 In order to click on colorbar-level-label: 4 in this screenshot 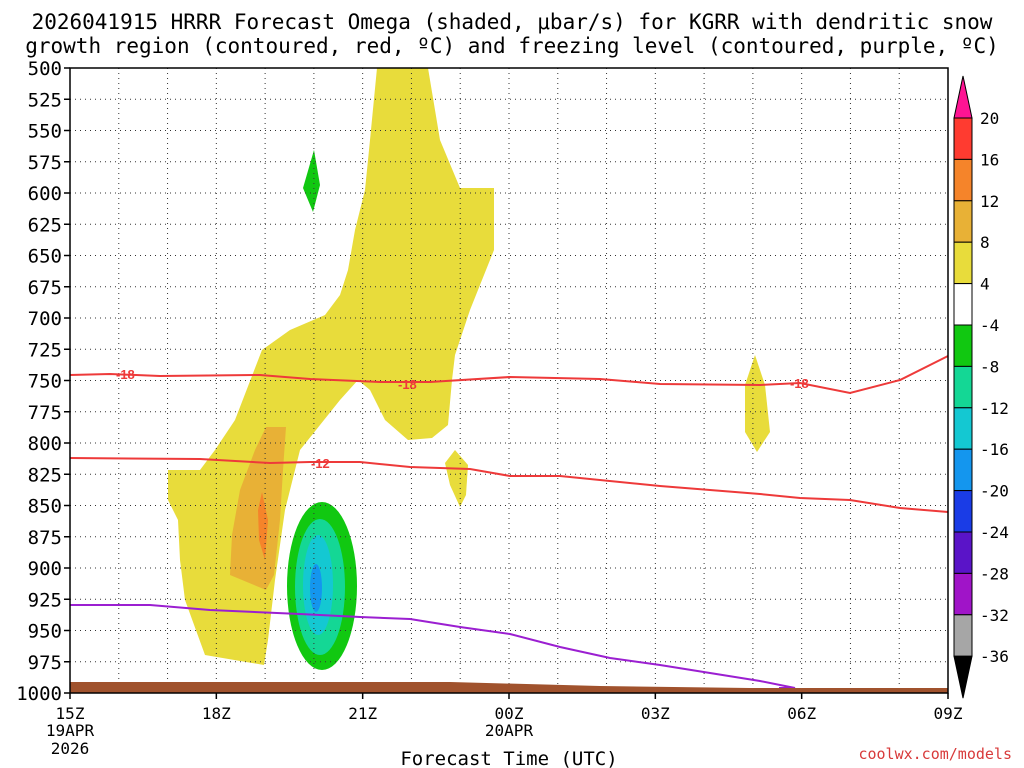, I will do `click(985, 284)`.